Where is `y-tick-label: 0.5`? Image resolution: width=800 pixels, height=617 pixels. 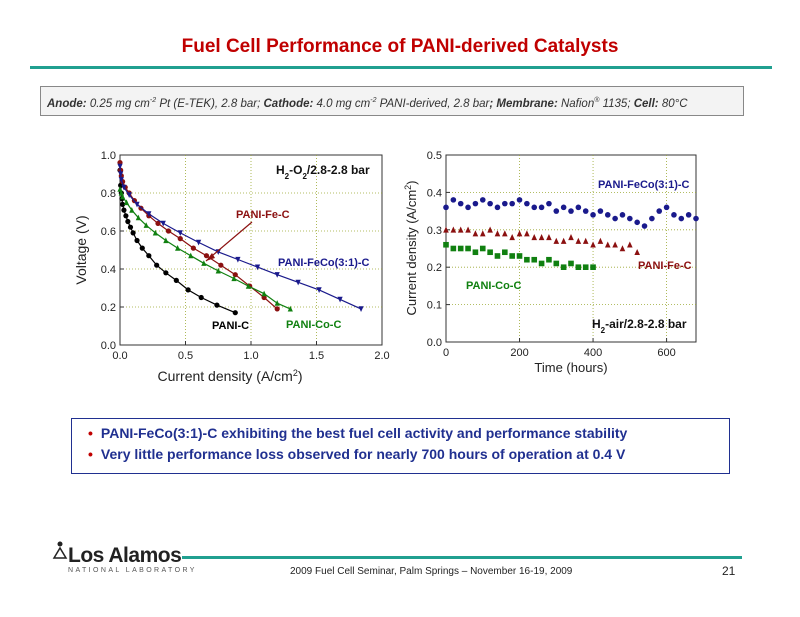
y-tick-label: 0.5 is located at coordinates (434, 156).